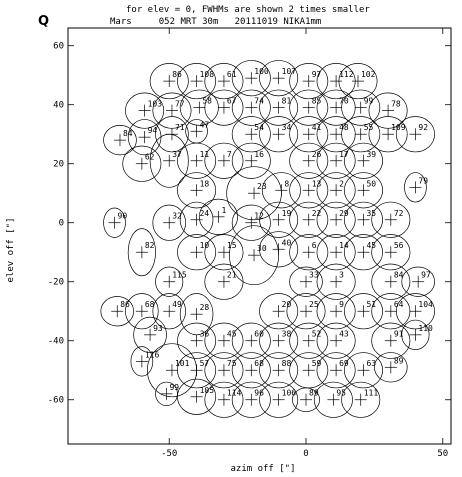 Image resolution: width=462 pixels, height=477 pixels. What do you see at coordinates (207, 390) in the screenshot?
I see `detector-label: 105` at bounding box center [207, 390].